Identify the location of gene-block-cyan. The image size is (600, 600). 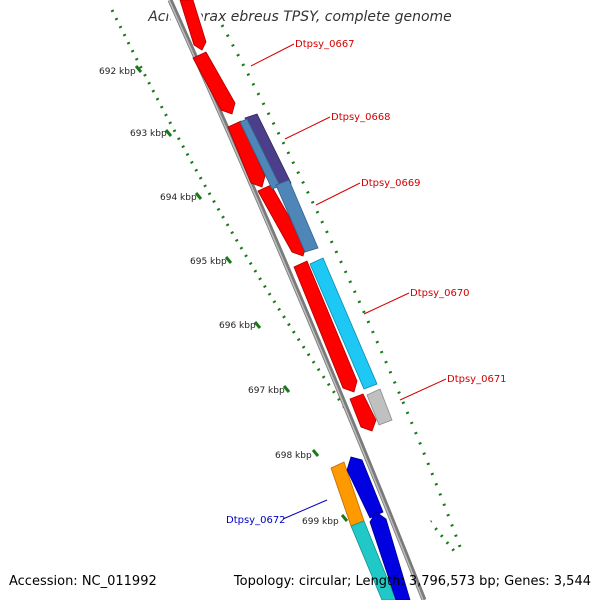
(343, 323).